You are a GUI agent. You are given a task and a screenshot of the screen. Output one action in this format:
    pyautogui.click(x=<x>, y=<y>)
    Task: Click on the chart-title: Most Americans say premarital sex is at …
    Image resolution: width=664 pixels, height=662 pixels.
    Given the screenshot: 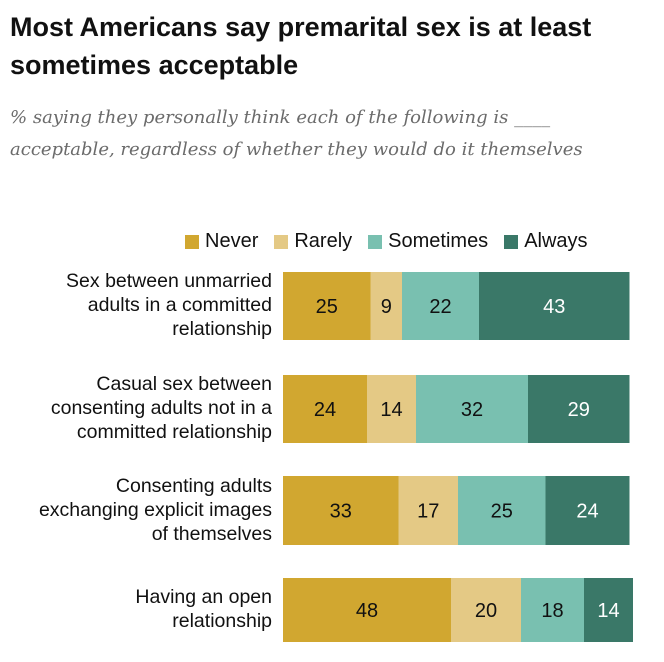 What is the action you would take?
    pyautogui.click(x=301, y=46)
    